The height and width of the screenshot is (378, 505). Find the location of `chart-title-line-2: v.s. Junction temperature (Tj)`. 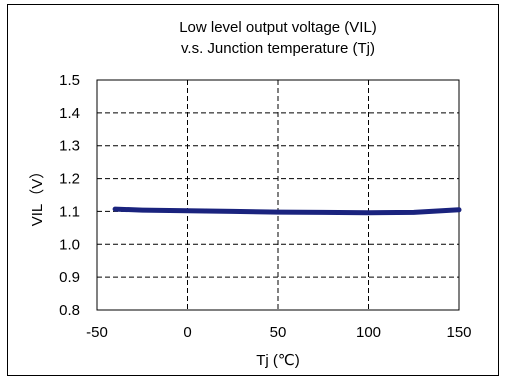

chart-title-line-2: v.s. Junction temperature (Tj) is located at coordinates (278, 48).